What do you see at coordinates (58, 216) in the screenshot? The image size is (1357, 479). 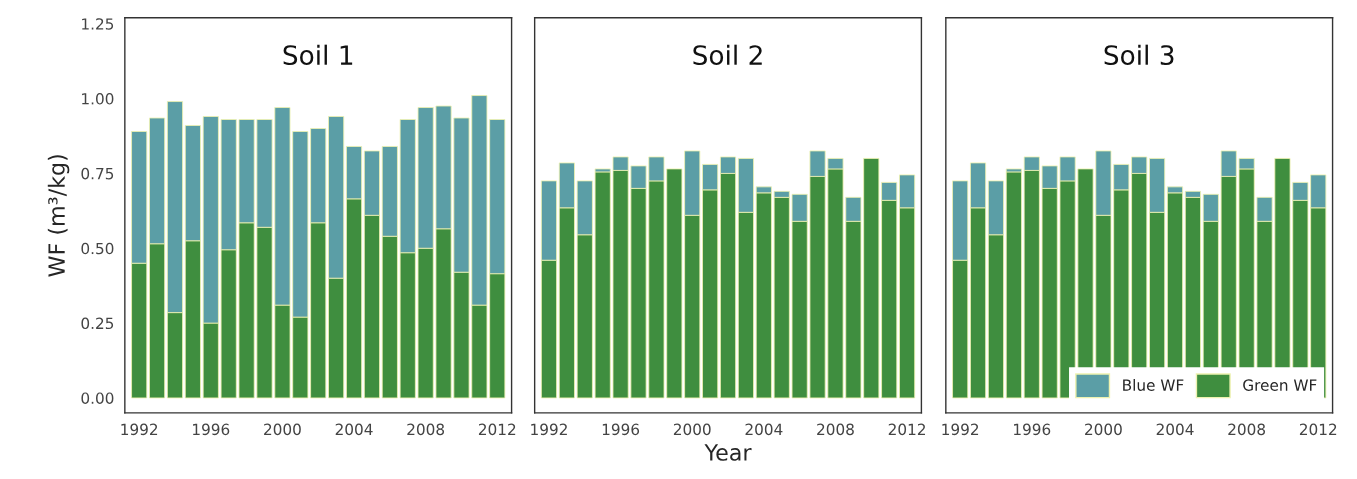 I see `y-axis-title: WF (m³/kg)` at bounding box center [58, 216].